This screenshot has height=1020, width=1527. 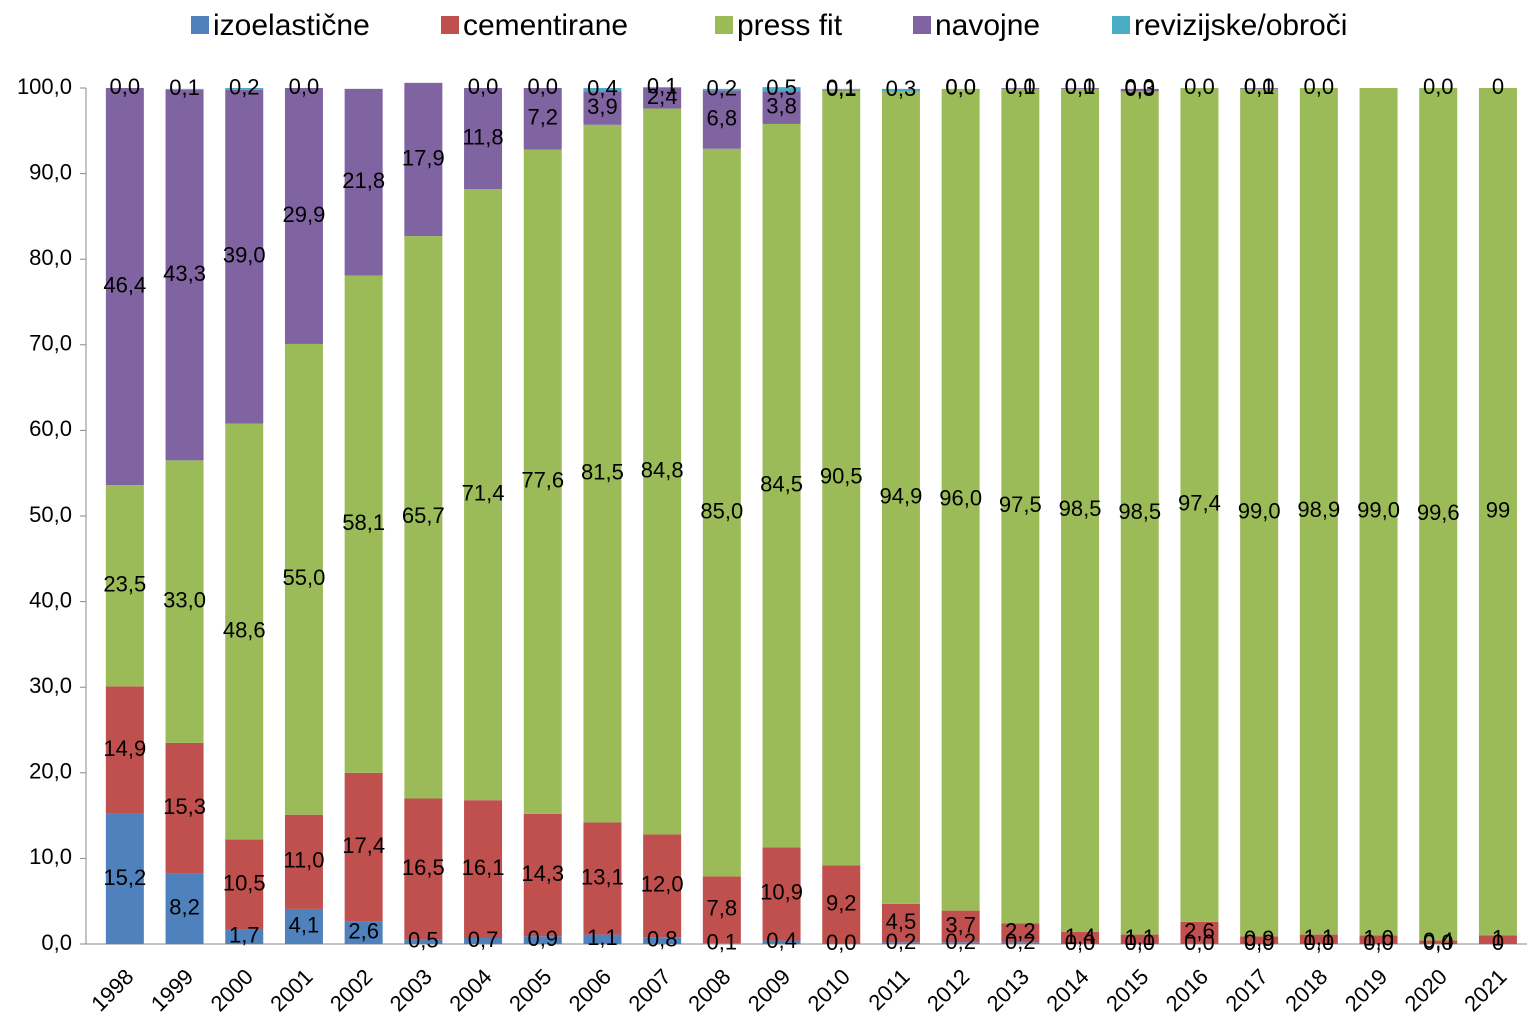 I want to click on data-label: 0,3, so click(x=1139, y=88).